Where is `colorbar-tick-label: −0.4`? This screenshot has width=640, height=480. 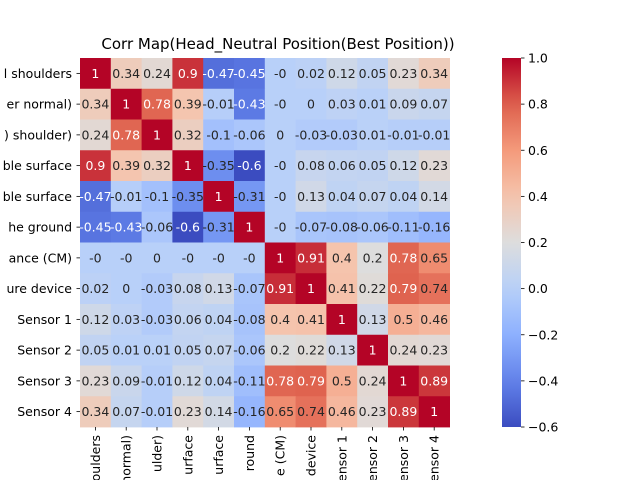 colorbar-tick-label: −0.4 is located at coordinates (543, 380).